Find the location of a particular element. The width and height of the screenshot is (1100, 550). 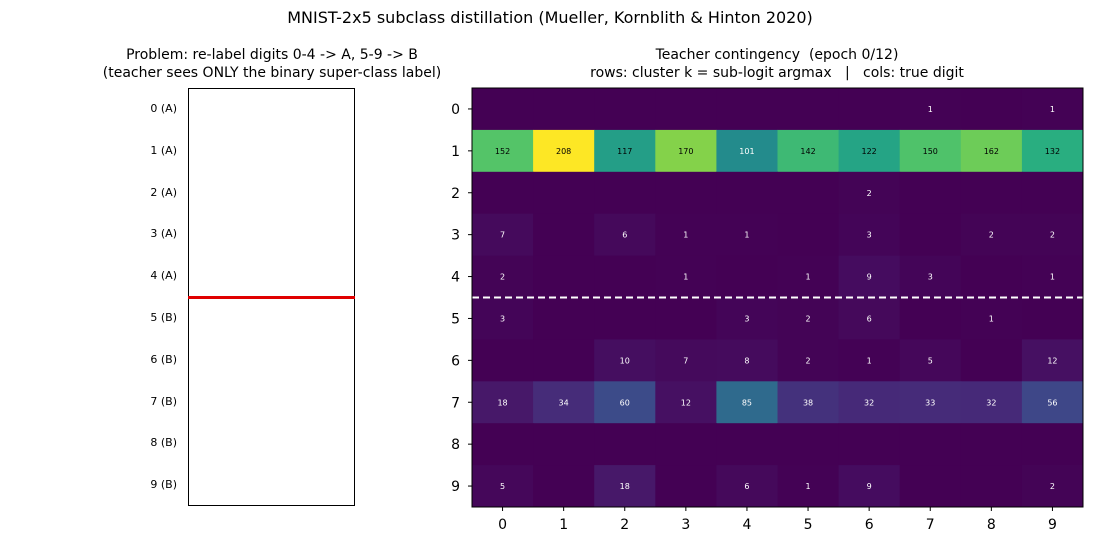

cell-value-label: 122 is located at coordinates (869, 151).